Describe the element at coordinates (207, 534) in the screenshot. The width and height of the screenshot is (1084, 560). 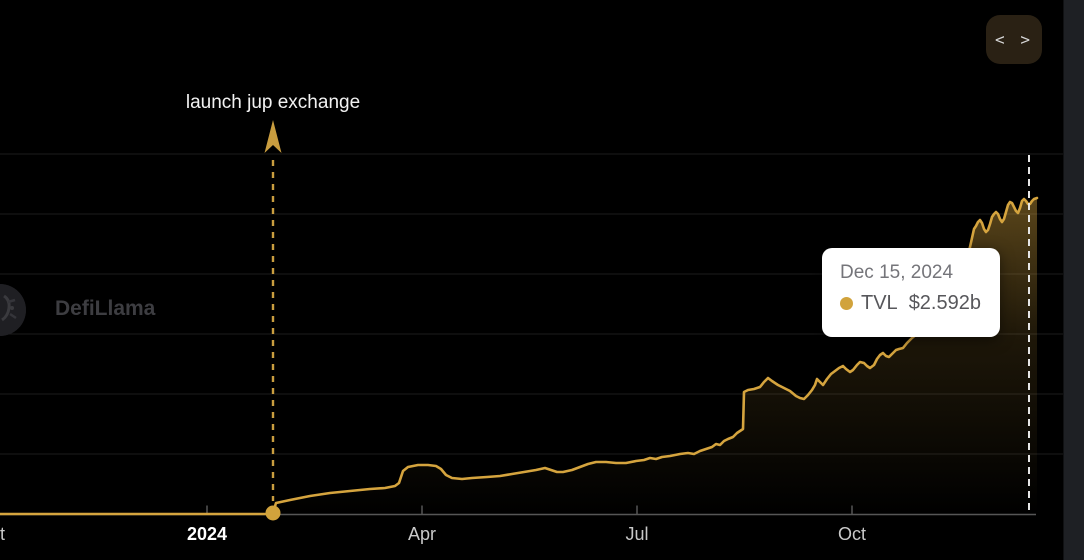
I see `x-axis-label-2024: 2024` at that location.